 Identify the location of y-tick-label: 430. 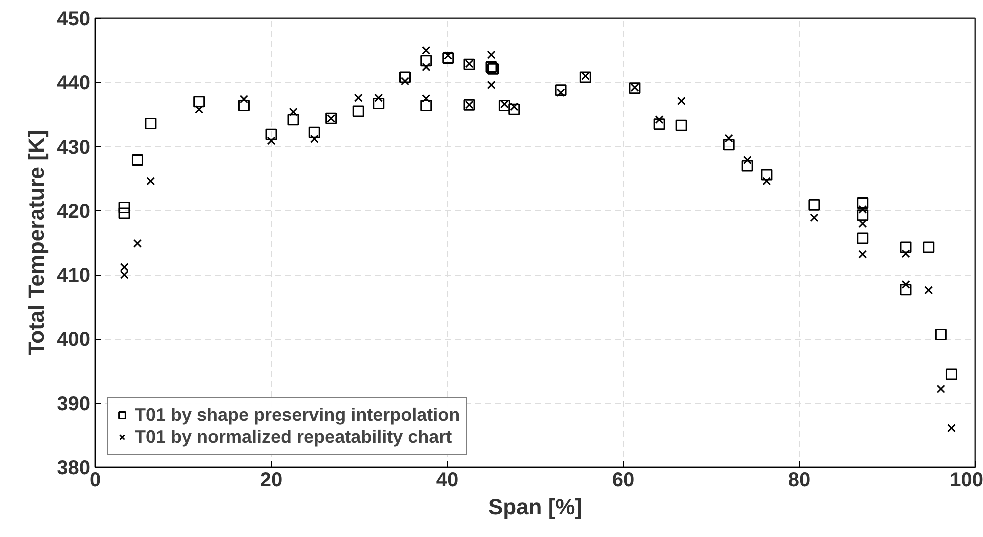
(74, 147).